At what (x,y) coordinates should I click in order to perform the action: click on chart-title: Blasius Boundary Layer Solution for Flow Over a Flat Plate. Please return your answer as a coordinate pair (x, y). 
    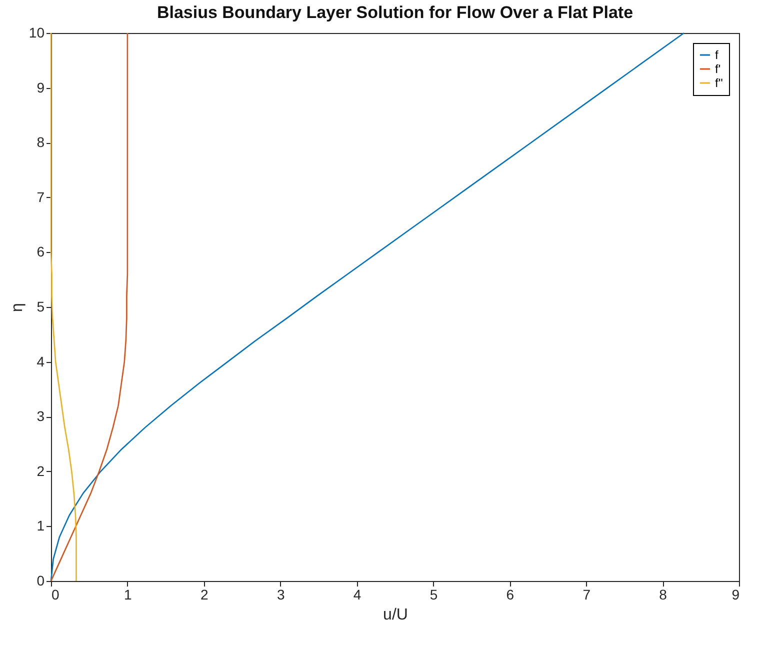
    Looking at the image, I should click on (395, 12).